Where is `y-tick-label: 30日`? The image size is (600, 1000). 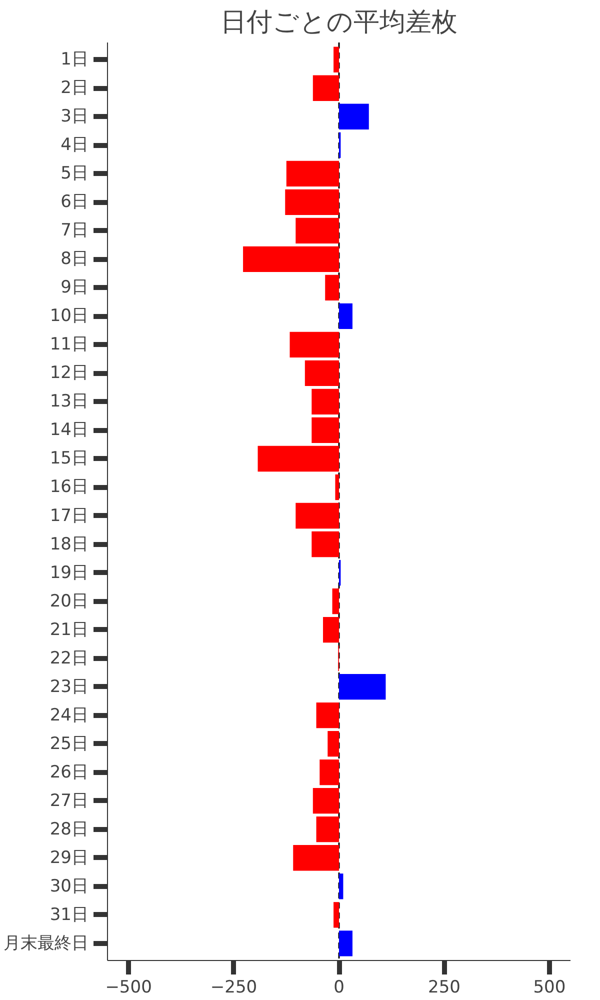
y-tick-label: 30日 is located at coordinates (69, 886).